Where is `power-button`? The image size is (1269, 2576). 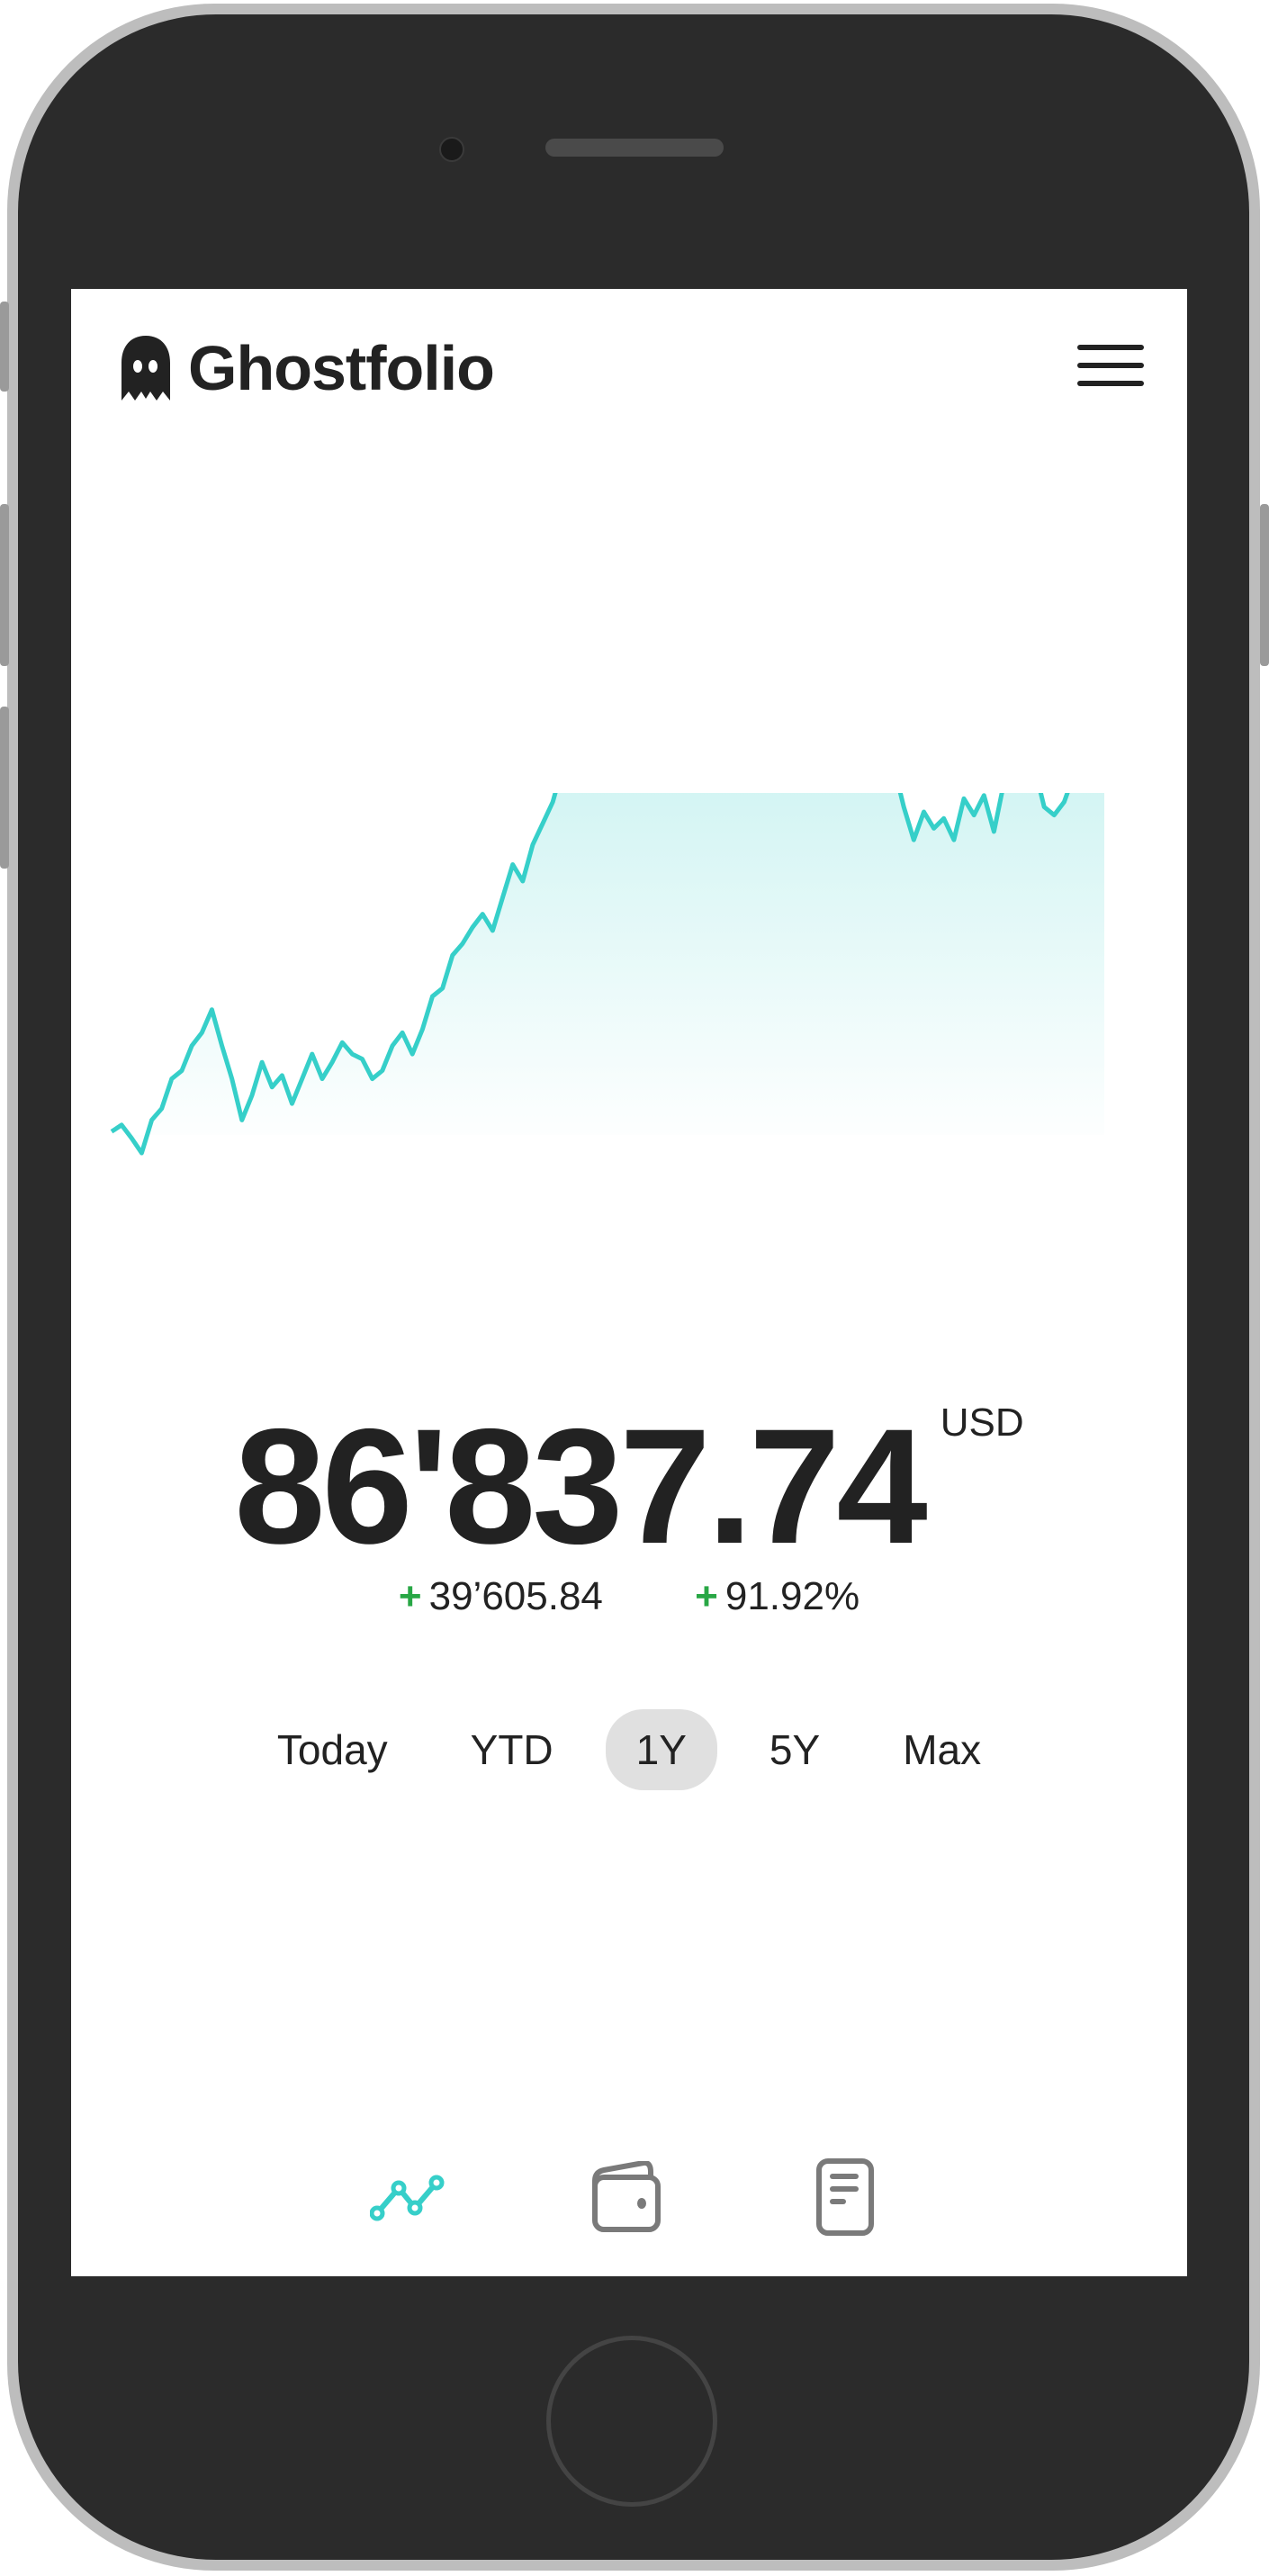
power-button is located at coordinates (1264, 585).